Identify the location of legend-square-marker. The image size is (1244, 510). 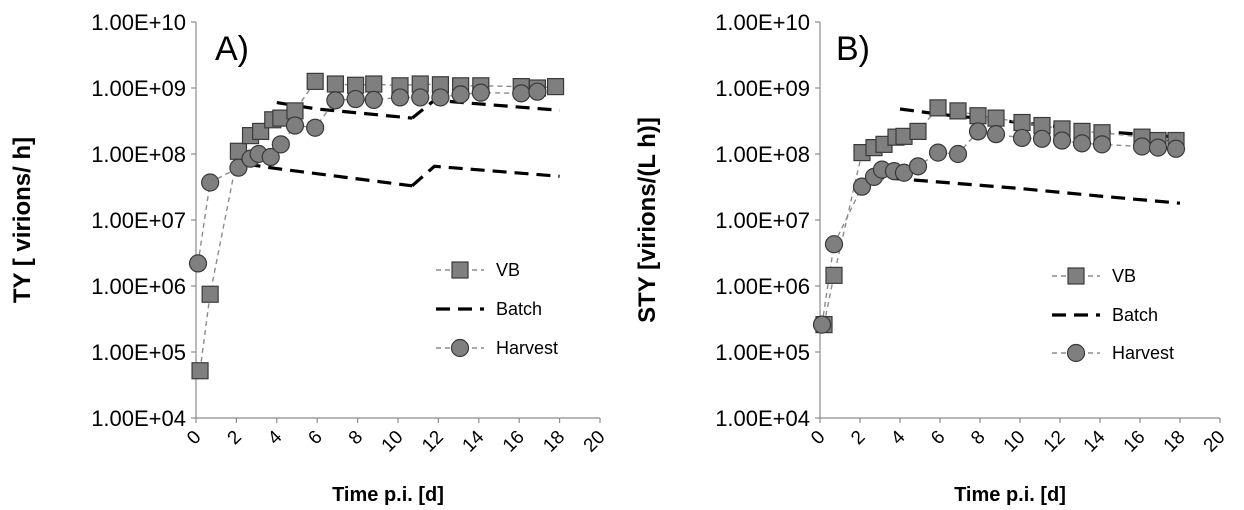
(1076, 276).